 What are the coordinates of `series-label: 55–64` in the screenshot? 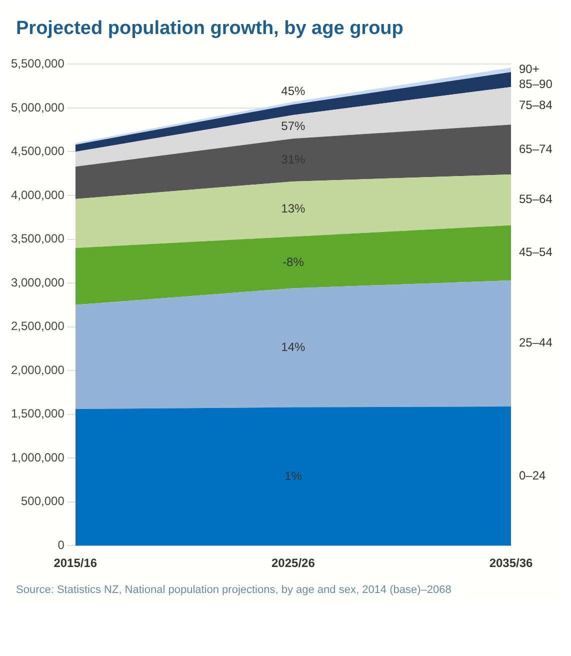 It's located at (536, 199).